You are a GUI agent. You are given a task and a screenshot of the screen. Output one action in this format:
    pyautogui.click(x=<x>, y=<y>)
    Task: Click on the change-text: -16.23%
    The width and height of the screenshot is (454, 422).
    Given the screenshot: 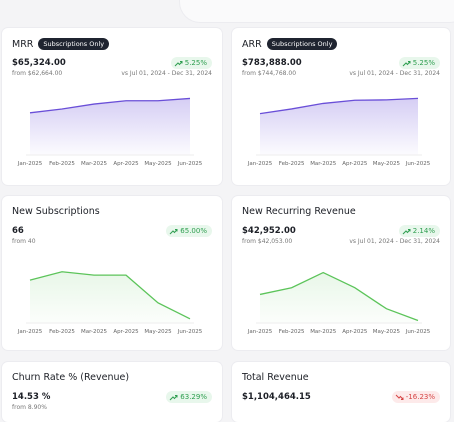 What is the action you would take?
    pyautogui.click(x=420, y=397)
    